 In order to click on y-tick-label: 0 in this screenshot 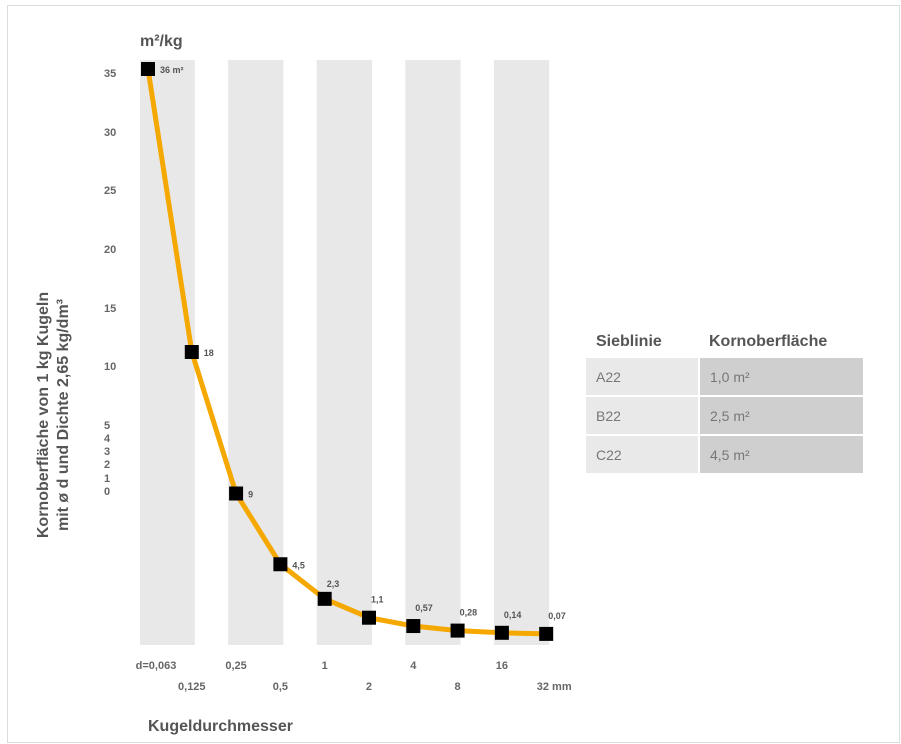, I will do `click(107, 492)`.